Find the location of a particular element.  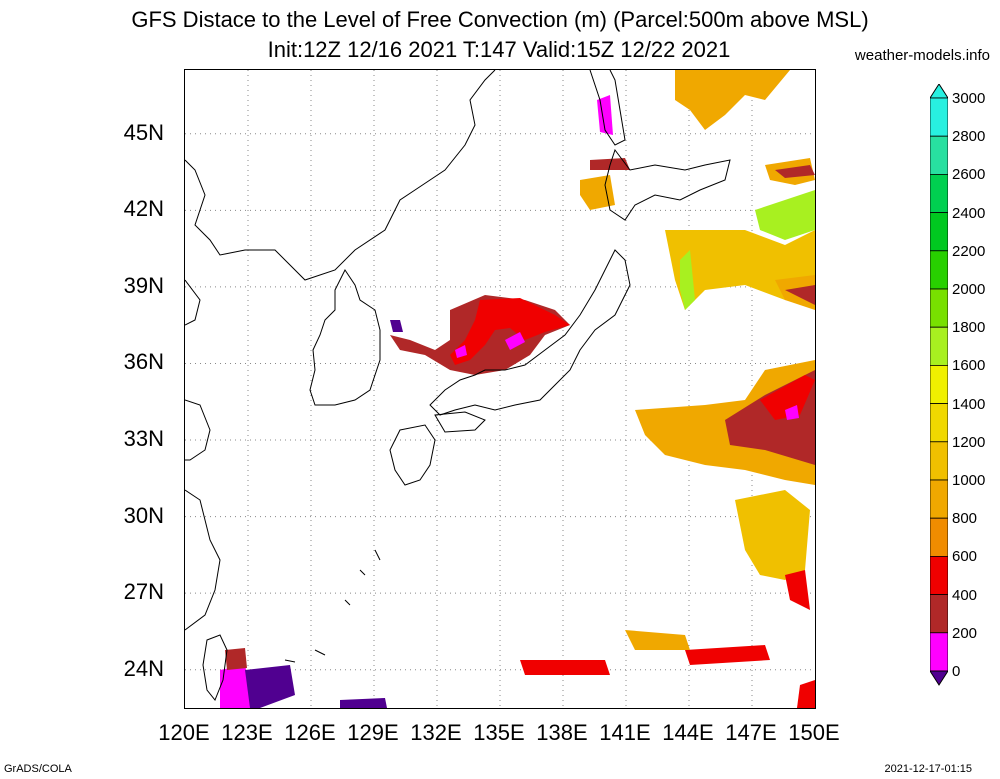

colorbar is located at coordinates (939, 385).